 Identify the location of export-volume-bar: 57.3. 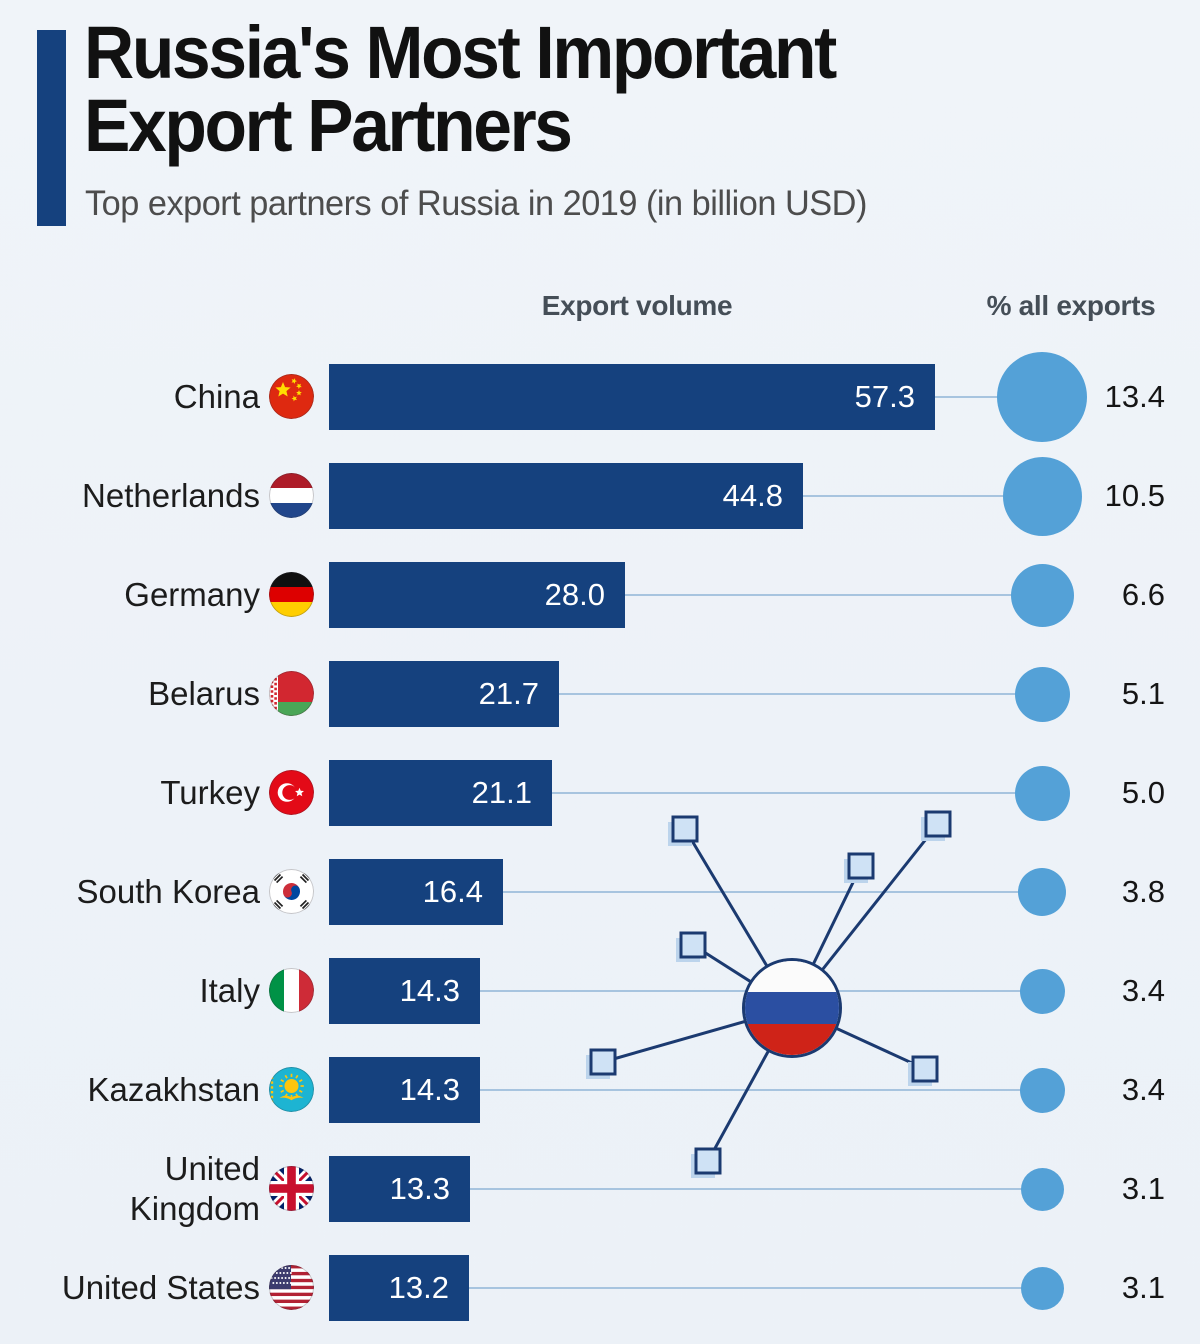
(632, 397).